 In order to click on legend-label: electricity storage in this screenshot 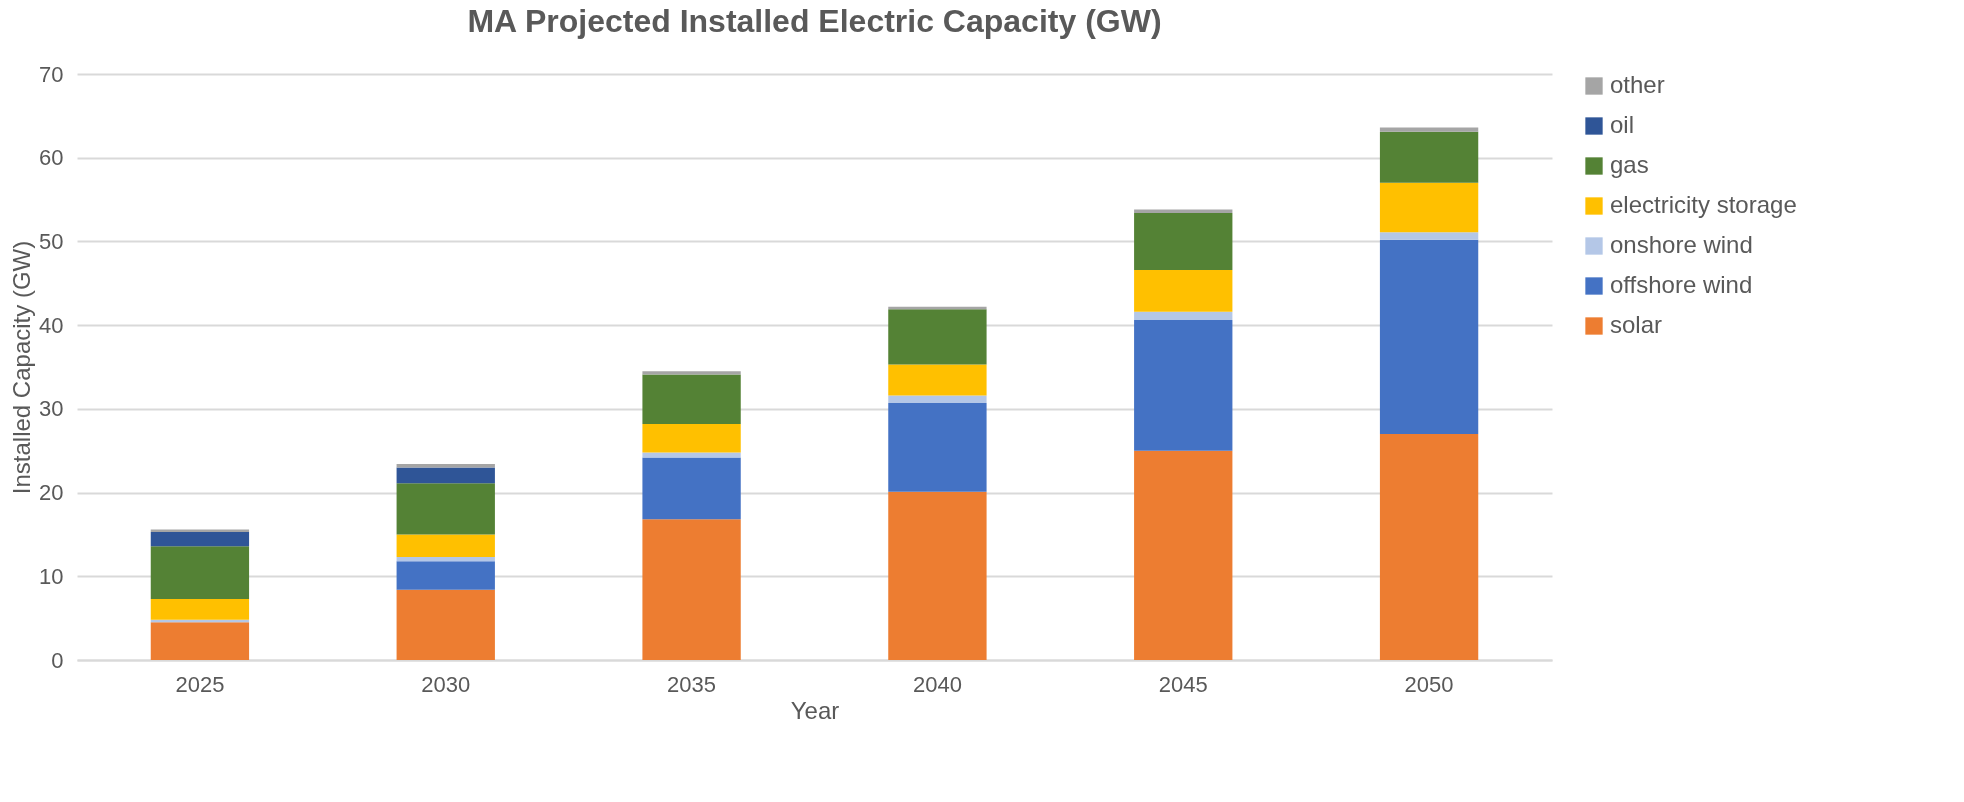, I will do `click(1703, 204)`.